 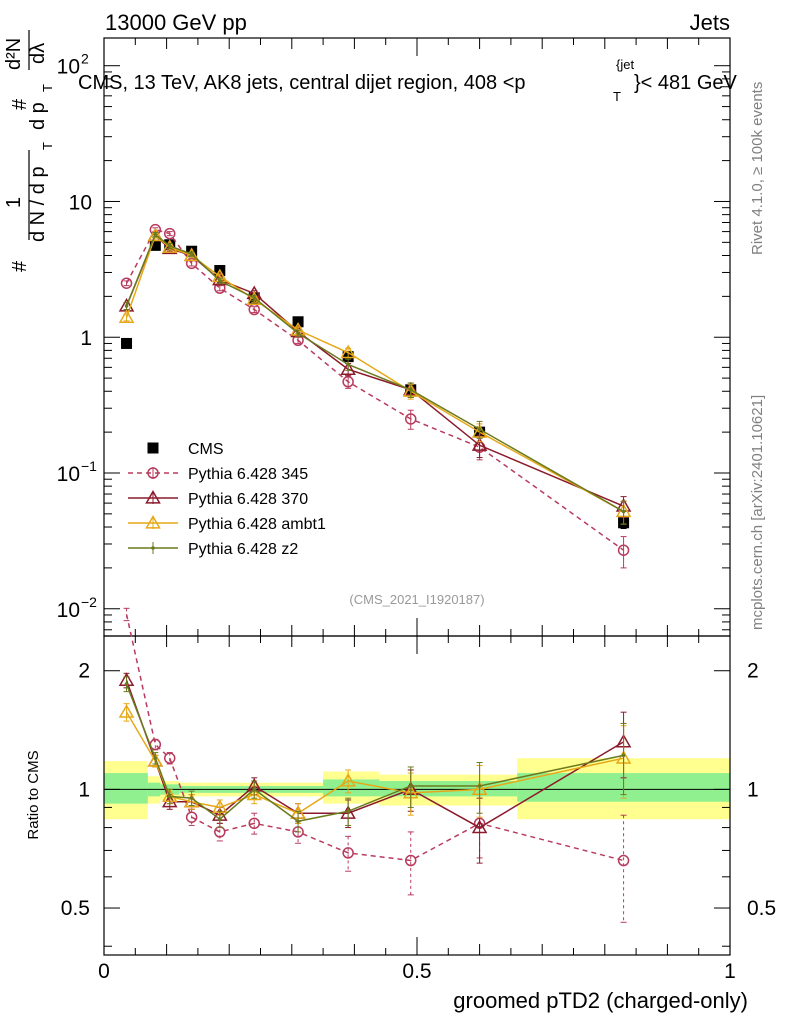 I want to click on ylabel-hash-2: #, so click(x=20, y=104).